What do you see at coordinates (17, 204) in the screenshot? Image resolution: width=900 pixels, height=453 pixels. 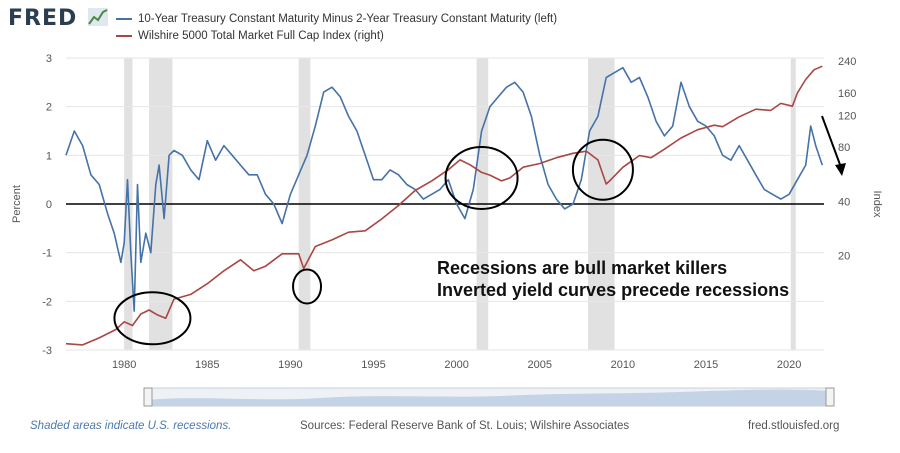 I see `y-axis-label-left: Percent` at bounding box center [17, 204].